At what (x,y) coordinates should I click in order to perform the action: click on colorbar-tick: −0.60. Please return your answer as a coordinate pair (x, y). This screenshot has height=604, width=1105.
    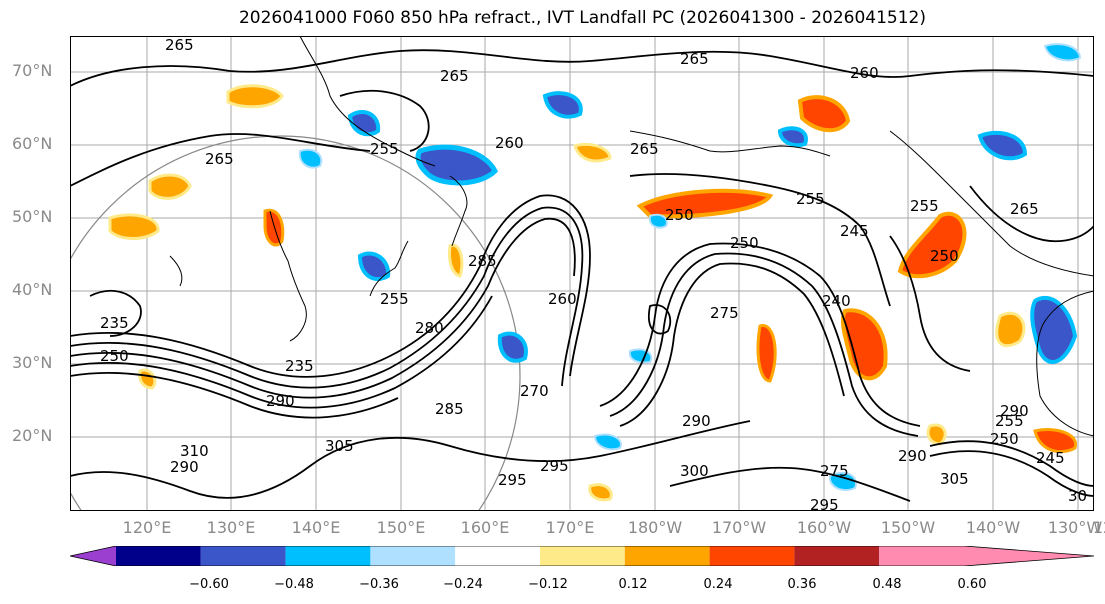
    Looking at the image, I should click on (209, 584).